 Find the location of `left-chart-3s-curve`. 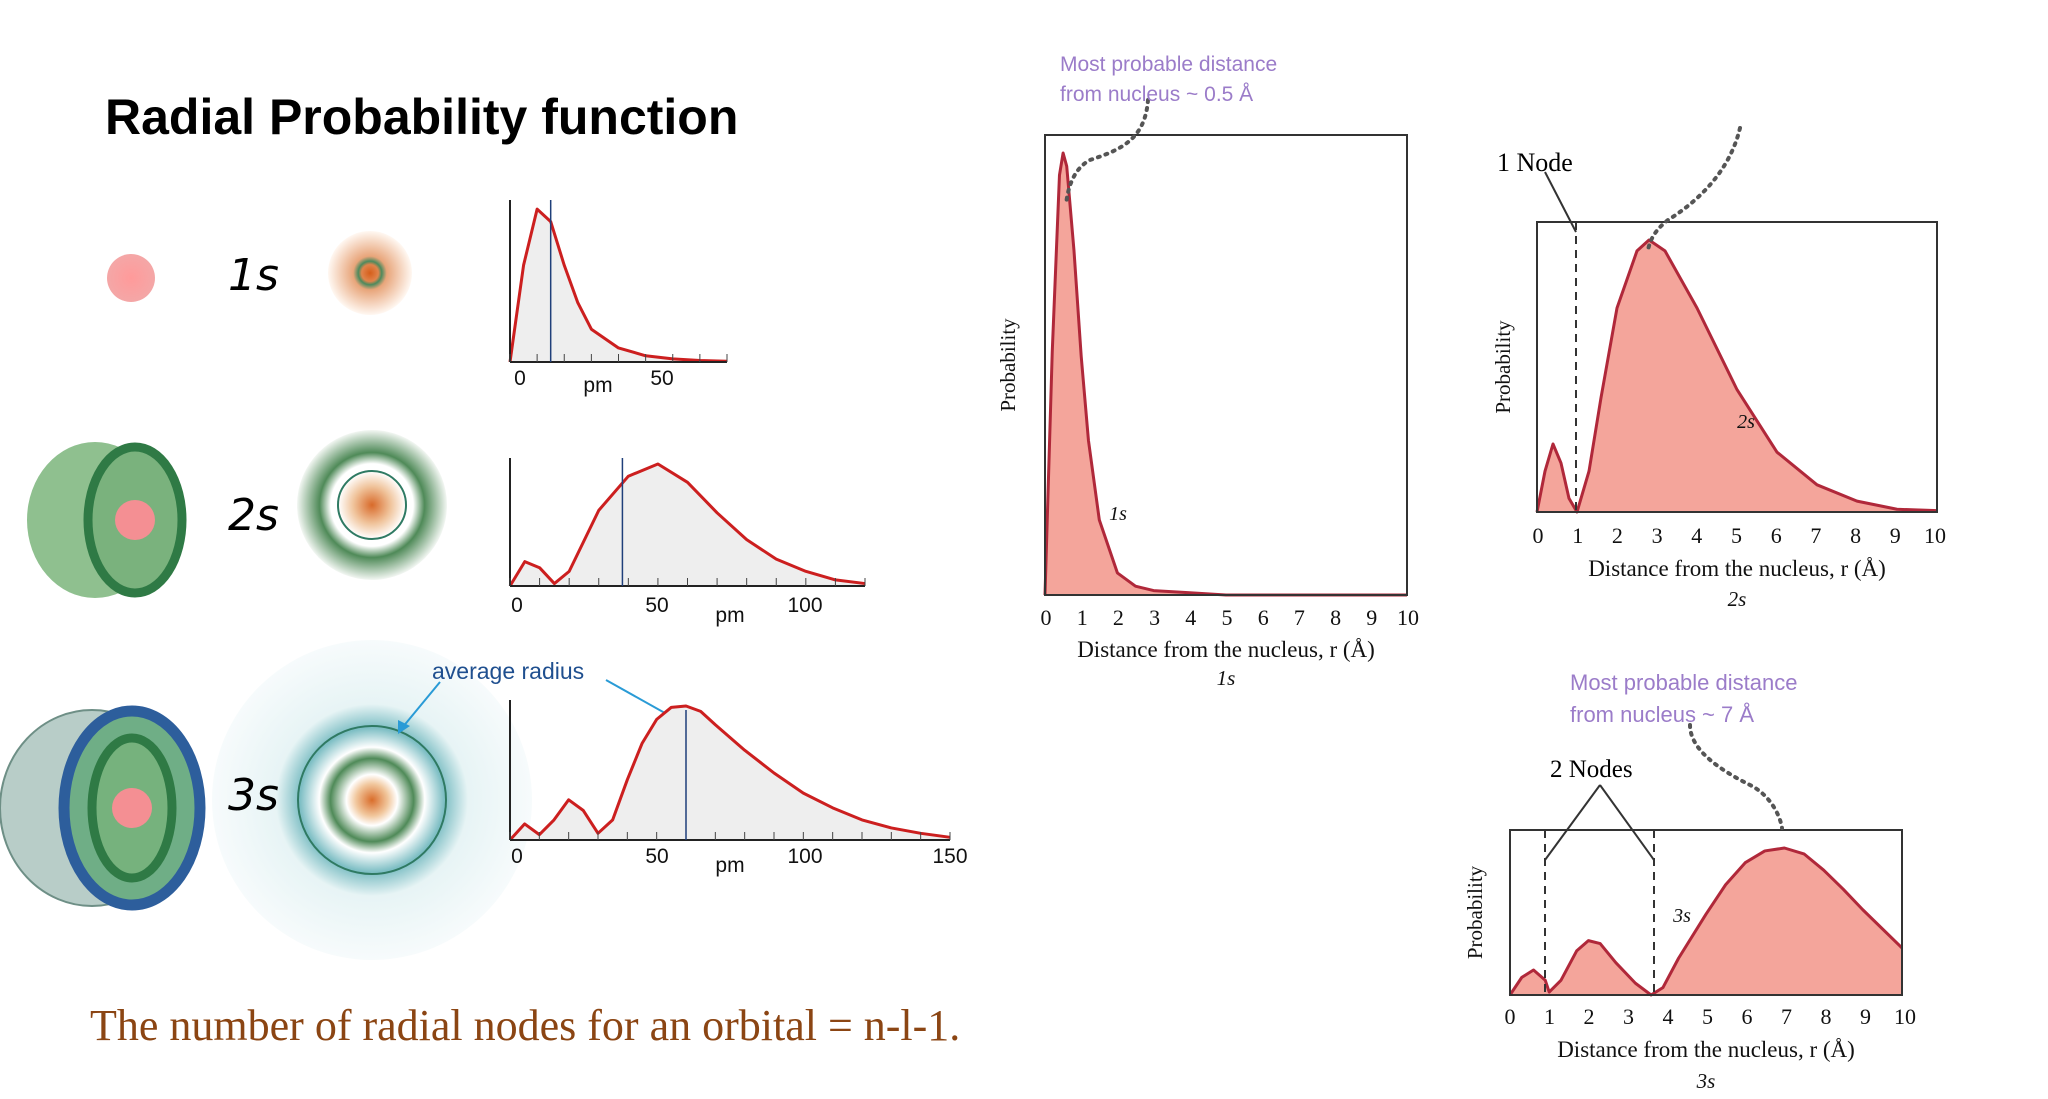

left-chart-3s-curve is located at coordinates (729, 773).